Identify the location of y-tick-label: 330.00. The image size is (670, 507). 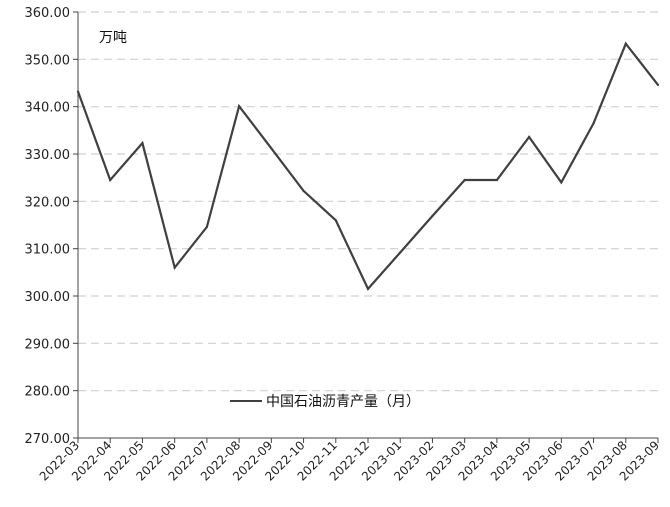
(48, 155).